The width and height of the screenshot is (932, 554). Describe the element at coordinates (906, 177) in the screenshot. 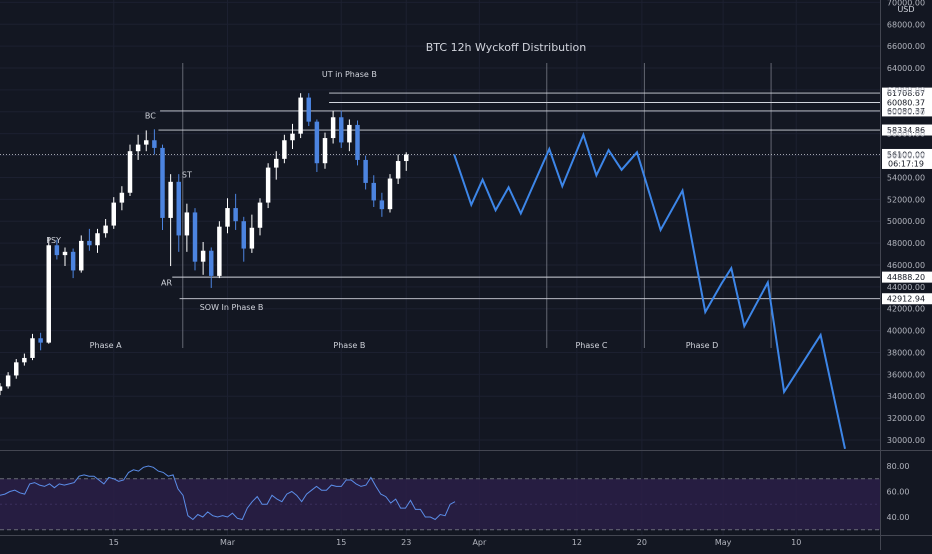

I see `price-tick-label: 54000.00` at that location.